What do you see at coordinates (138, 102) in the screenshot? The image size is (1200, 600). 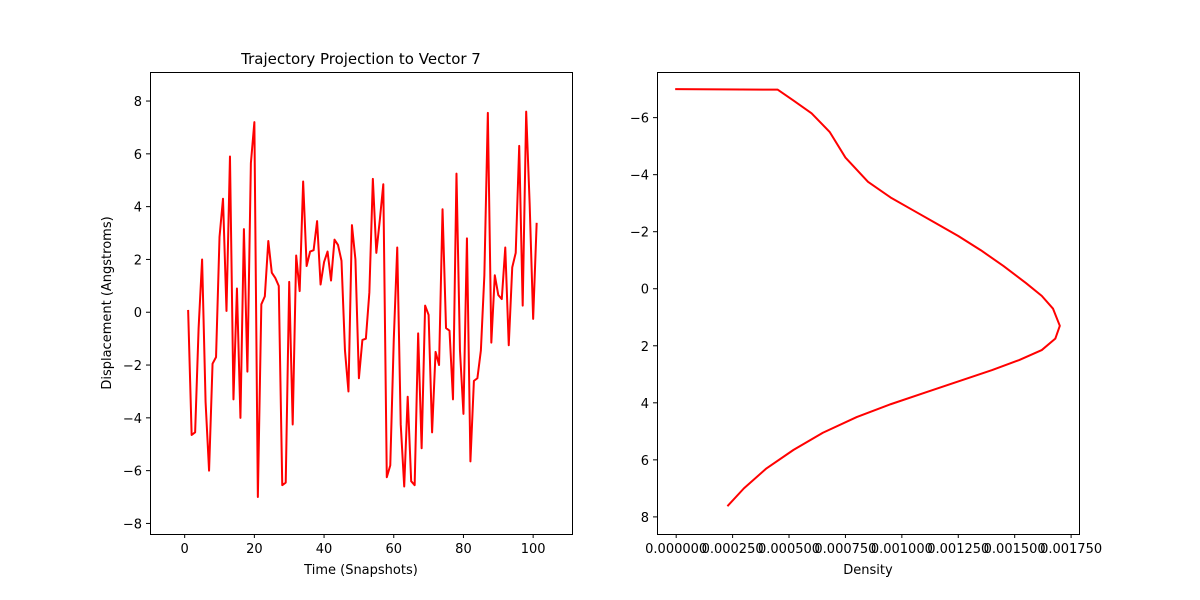 I see `left-y-tick-label: 8` at bounding box center [138, 102].